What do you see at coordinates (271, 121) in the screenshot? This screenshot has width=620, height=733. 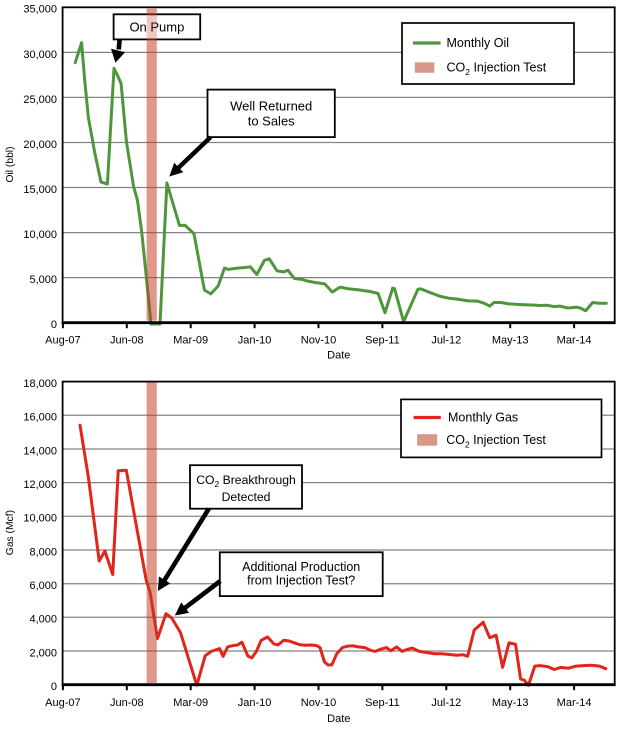 I see `svg-text: to Sales` at bounding box center [271, 121].